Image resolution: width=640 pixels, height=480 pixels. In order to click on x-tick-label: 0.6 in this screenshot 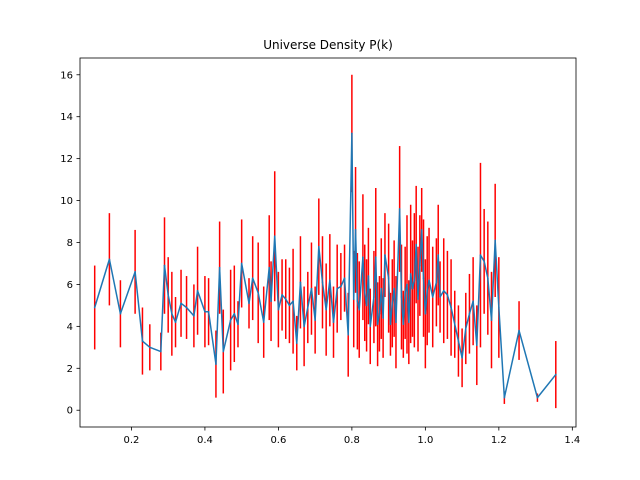, I will do `click(278, 440)`.